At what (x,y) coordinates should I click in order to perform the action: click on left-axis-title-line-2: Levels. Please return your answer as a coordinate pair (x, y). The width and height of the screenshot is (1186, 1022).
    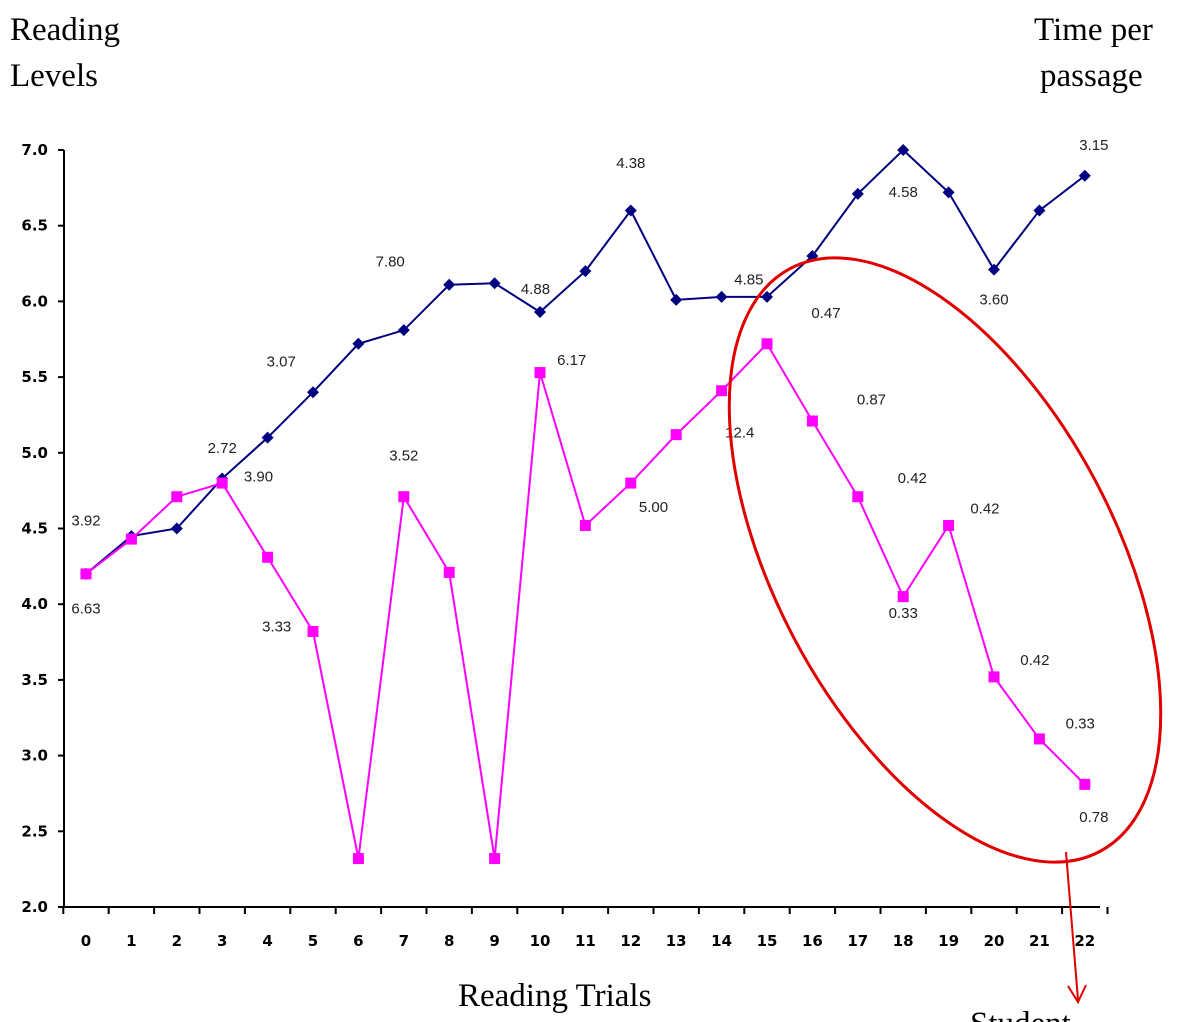
    Looking at the image, I should click on (54, 76).